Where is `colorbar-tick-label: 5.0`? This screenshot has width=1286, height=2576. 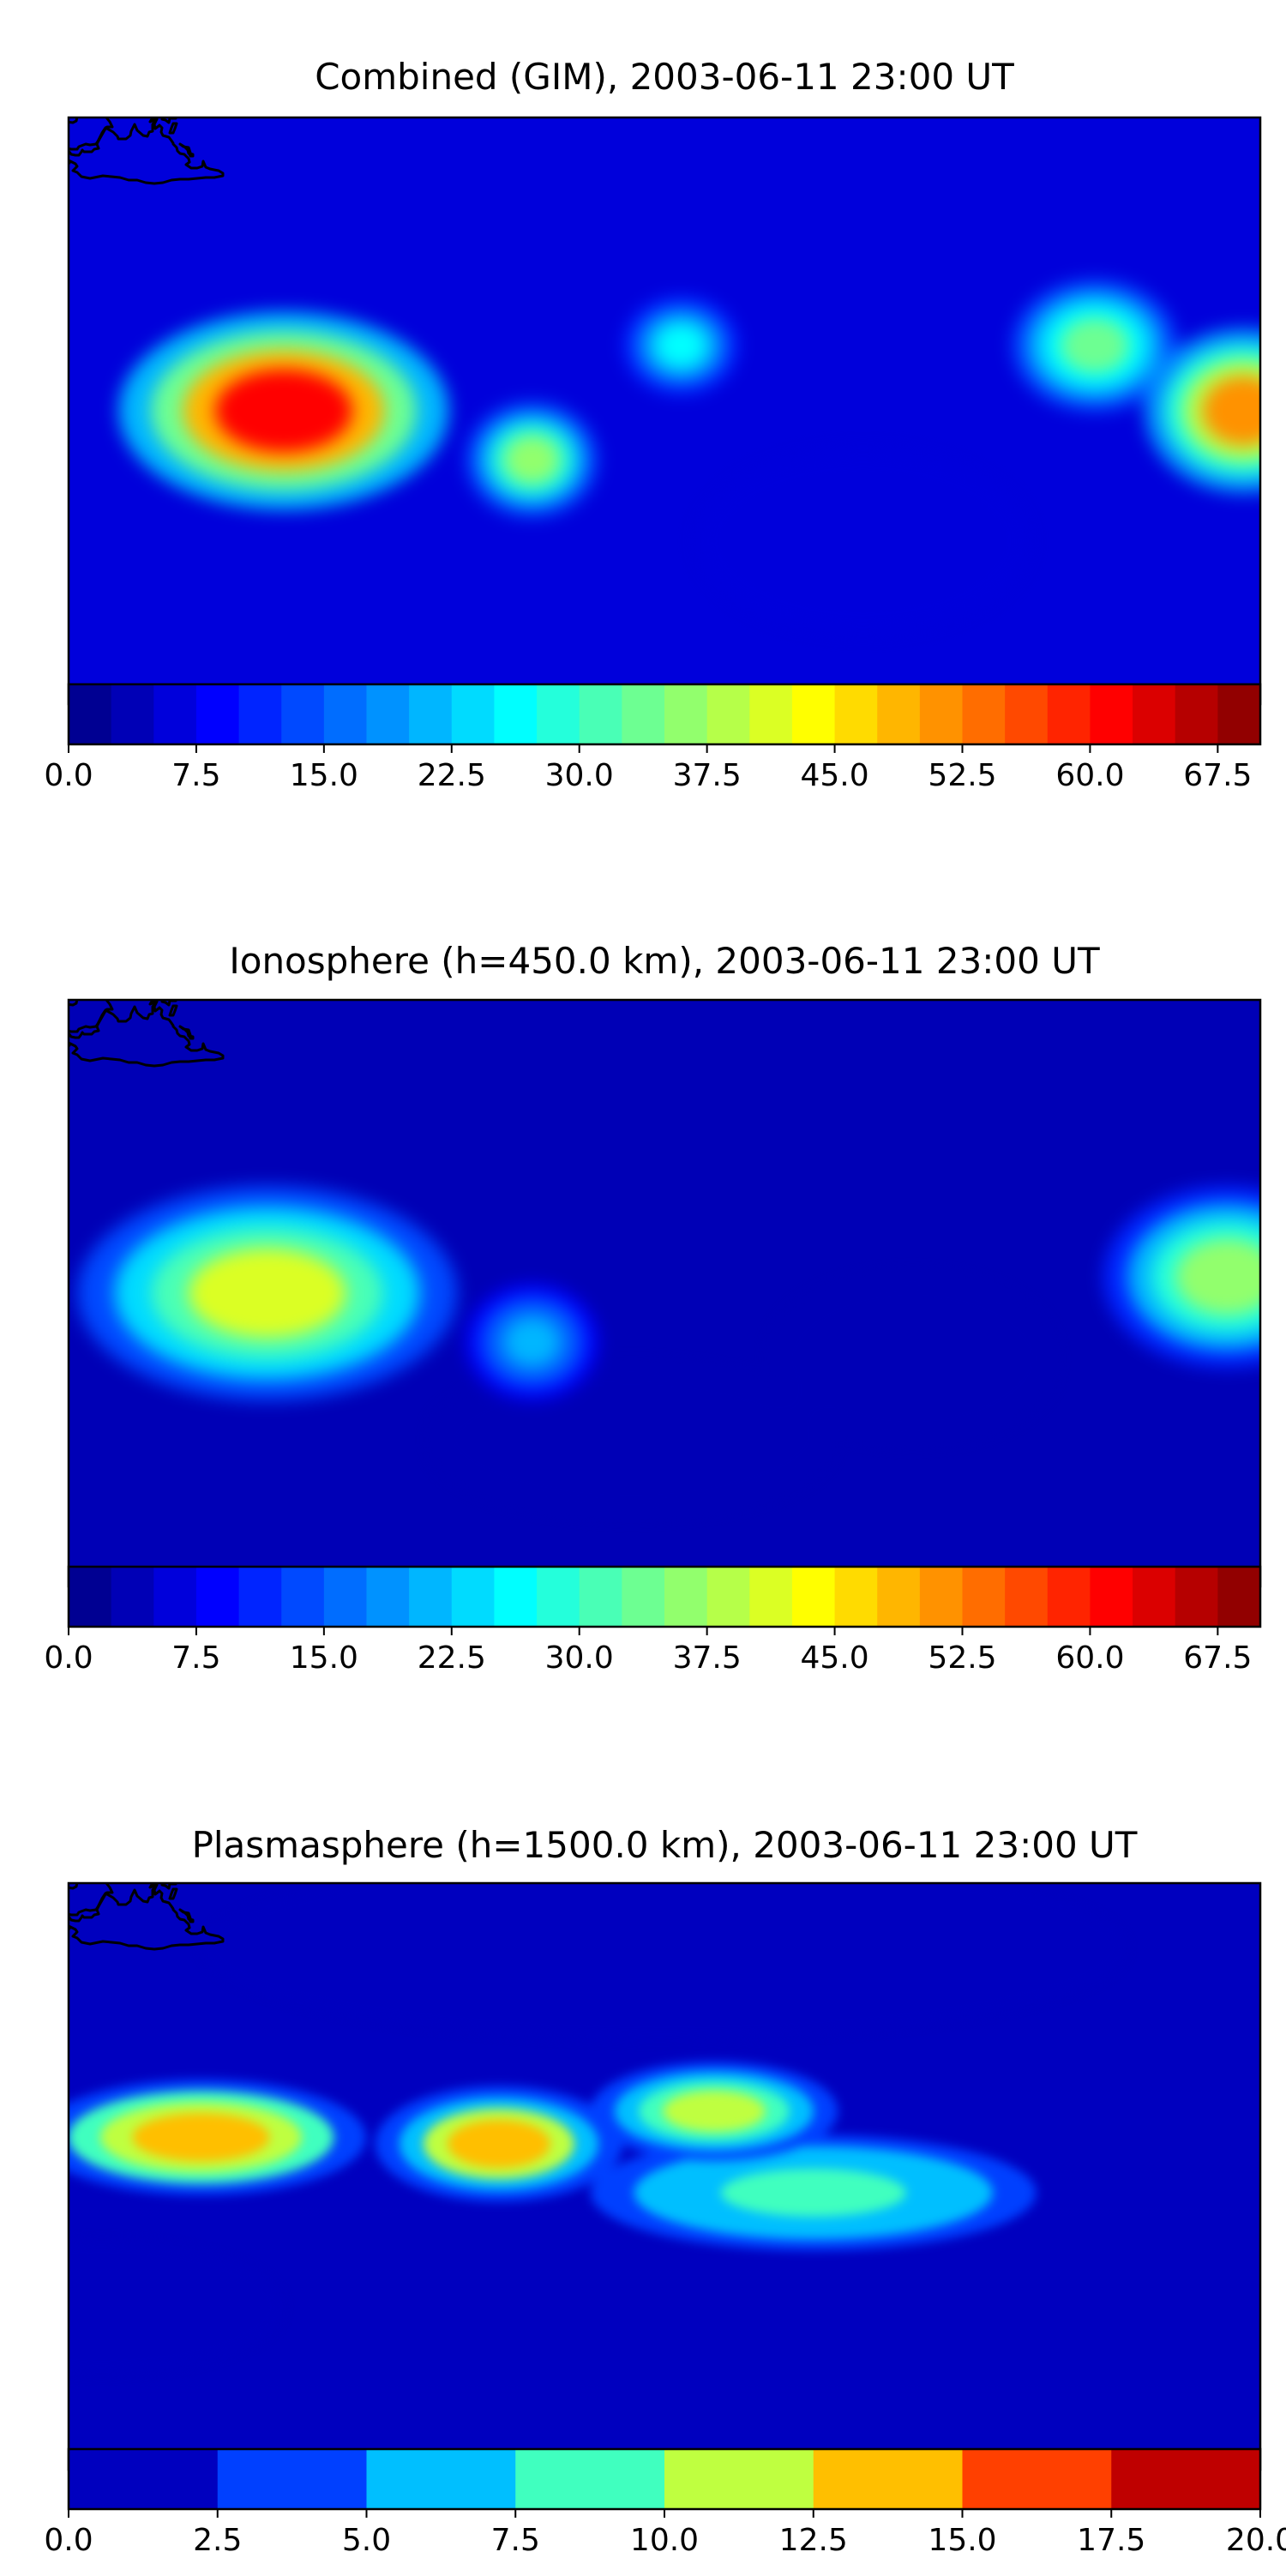 colorbar-tick-label: 5.0 is located at coordinates (366, 2540).